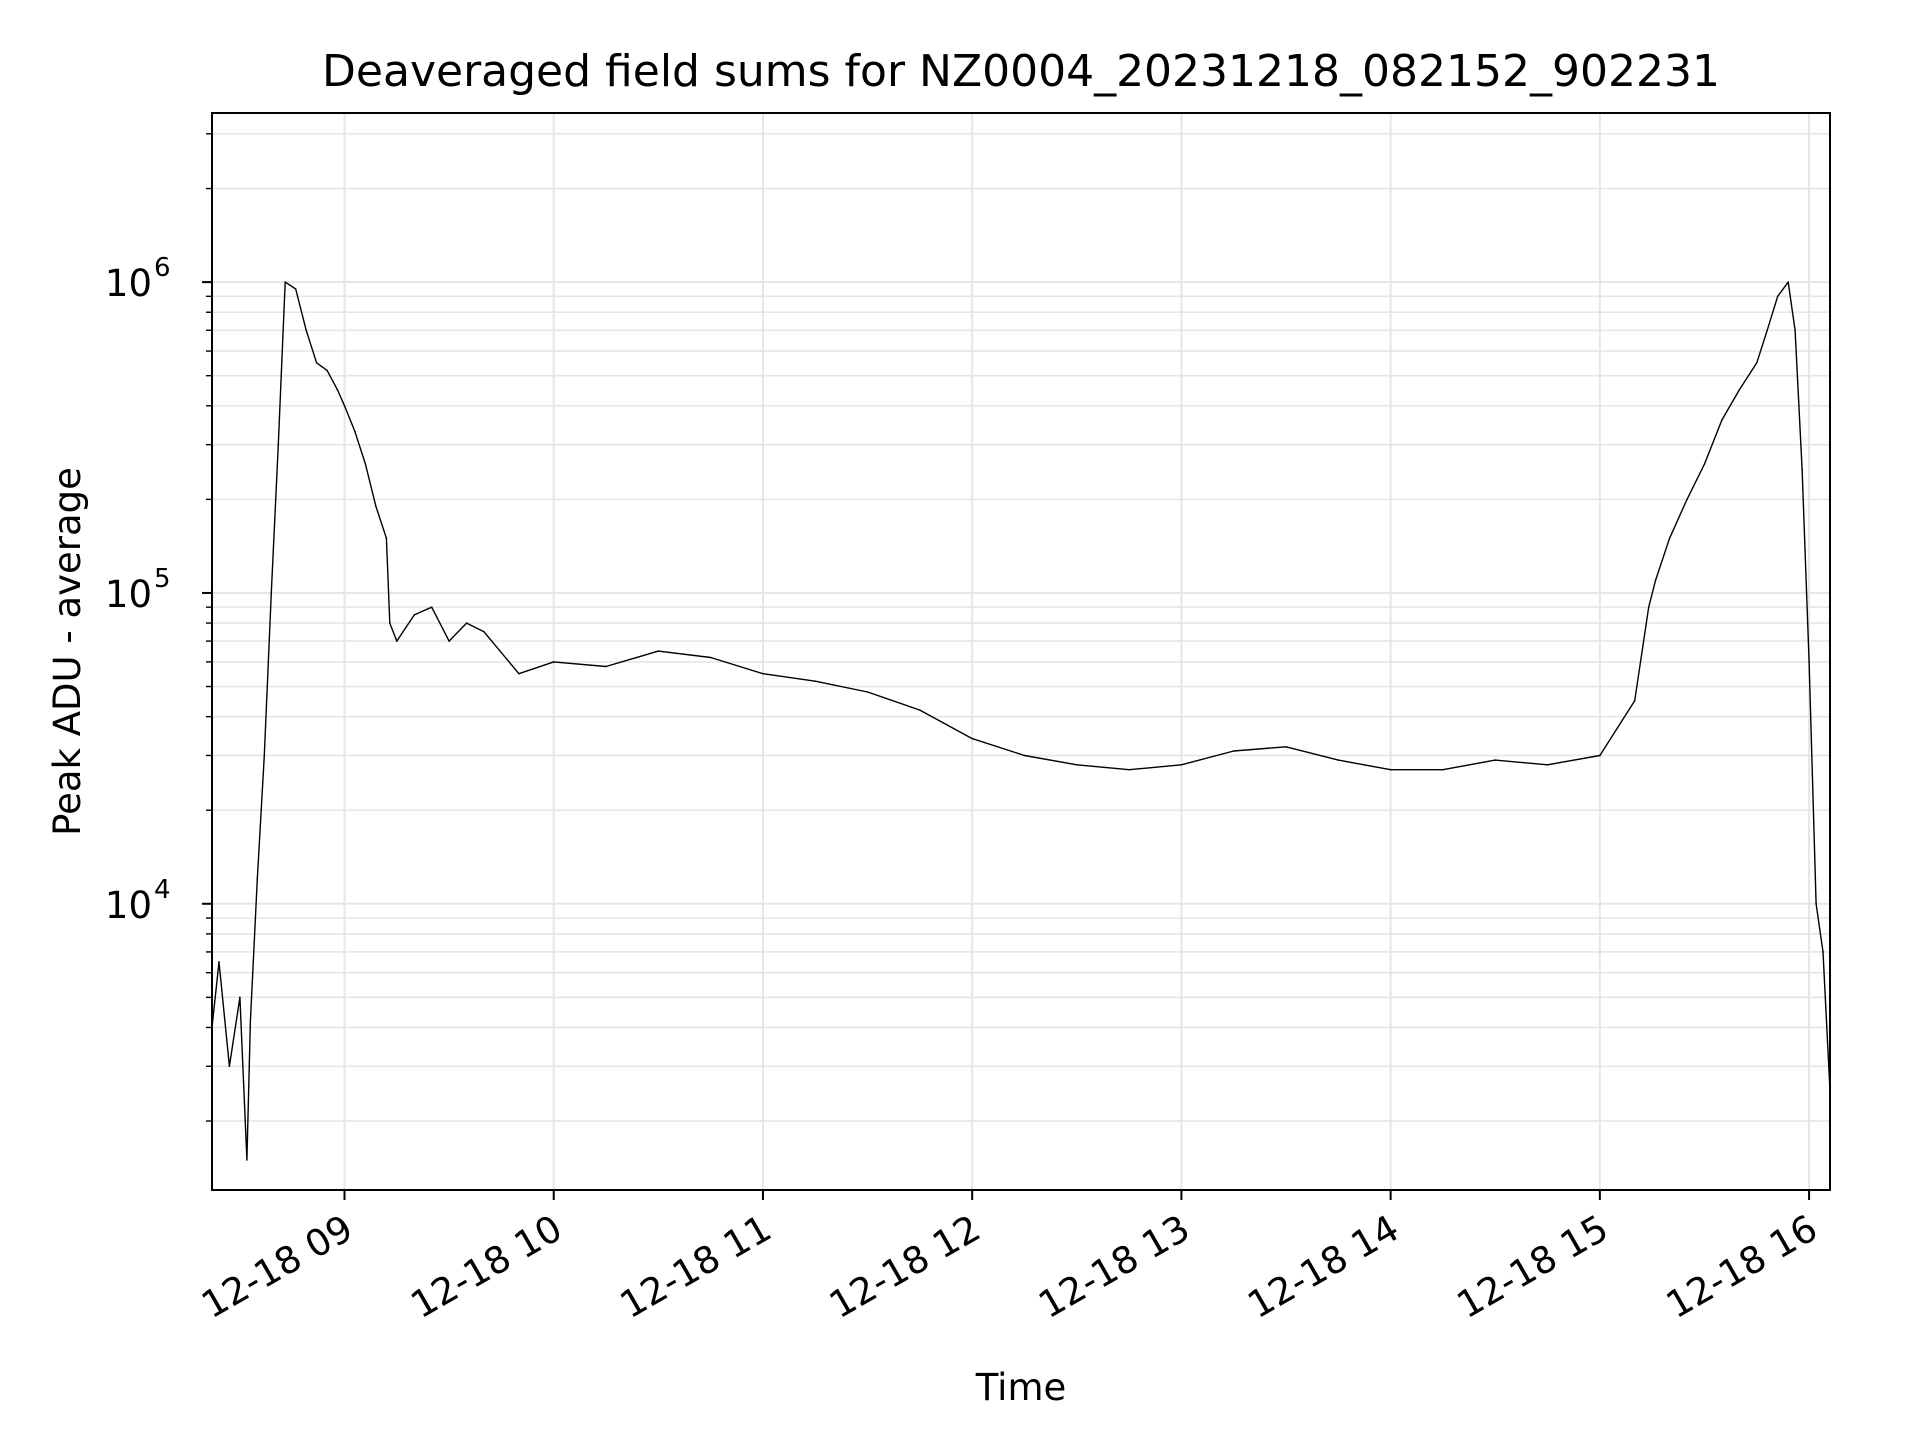 The height and width of the screenshot is (1440, 1920). What do you see at coordinates (162, 268) in the screenshot?
I see `y-tick-exponent: 6` at bounding box center [162, 268].